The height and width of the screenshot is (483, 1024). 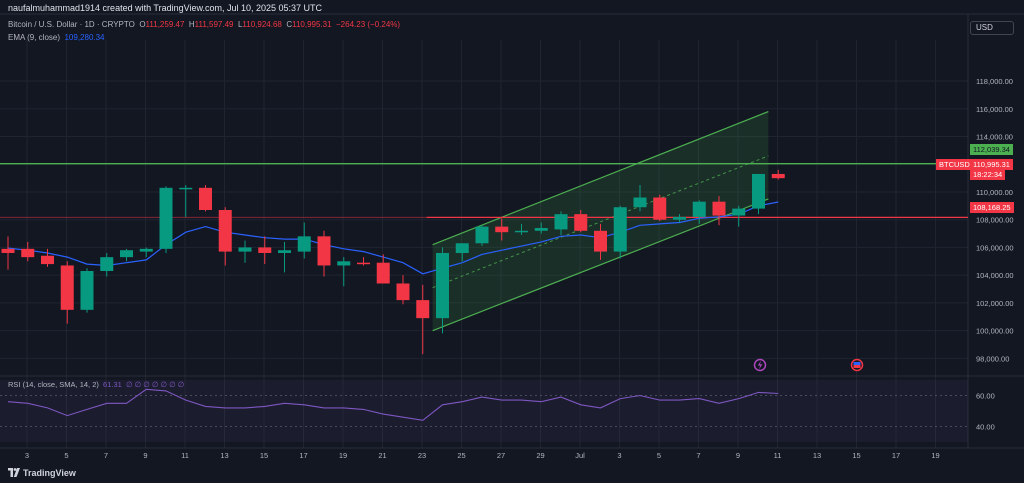 What do you see at coordinates (262, 24) in the screenshot?
I see `low-value: 110,924.68` at bounding box center [262, 24].